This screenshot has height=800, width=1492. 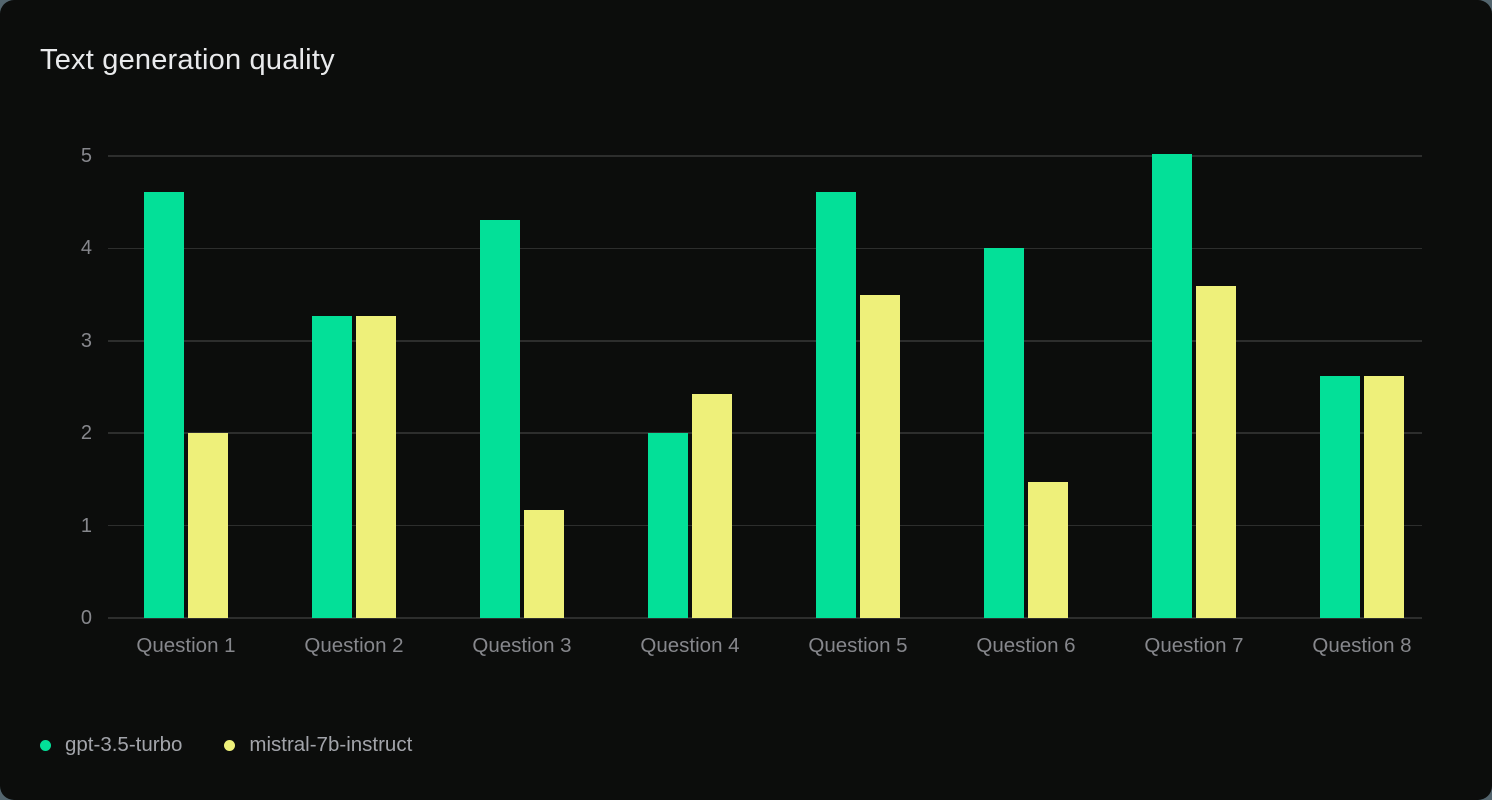 I want to click on legend-item-gpt-3-5-turbo: gpt-3.5-turbo, so click(x=111, y=745).